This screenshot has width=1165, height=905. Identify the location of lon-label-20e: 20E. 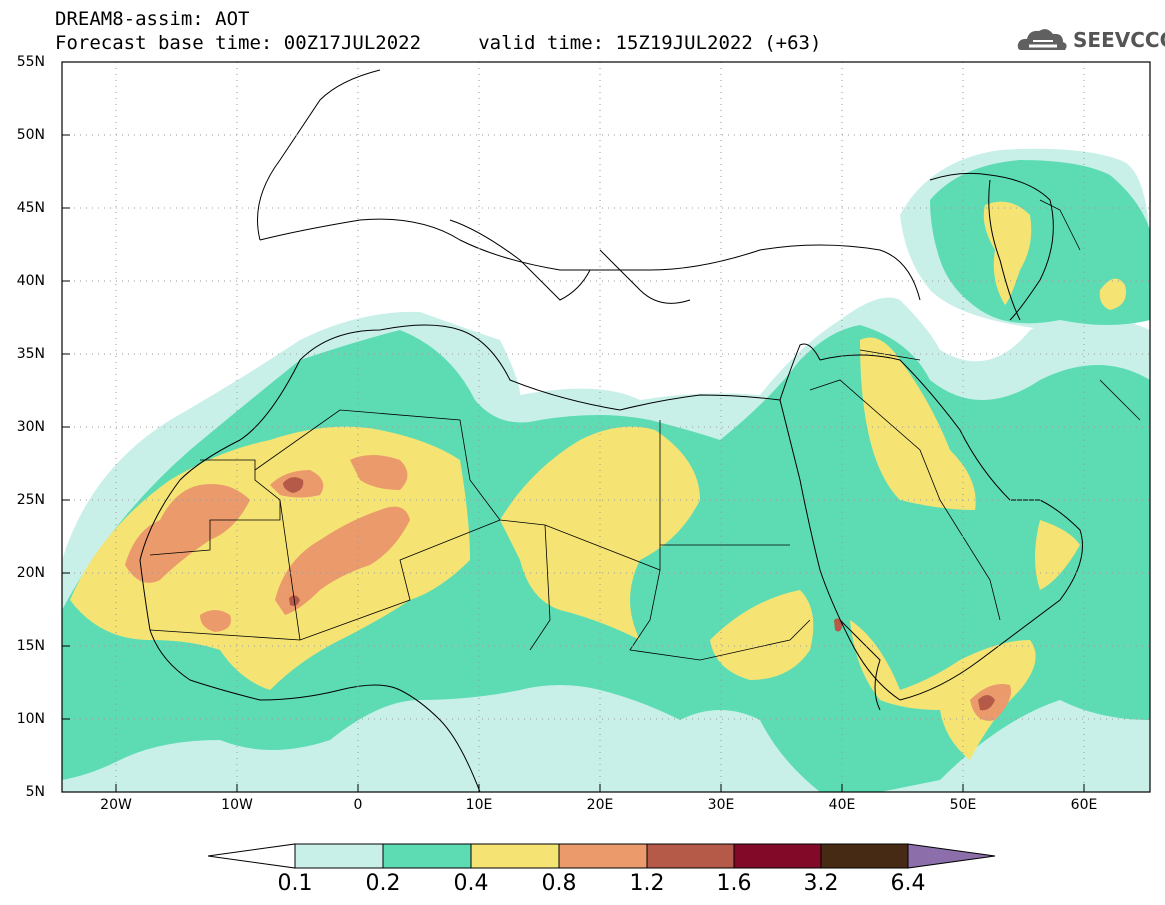
(600, 805).